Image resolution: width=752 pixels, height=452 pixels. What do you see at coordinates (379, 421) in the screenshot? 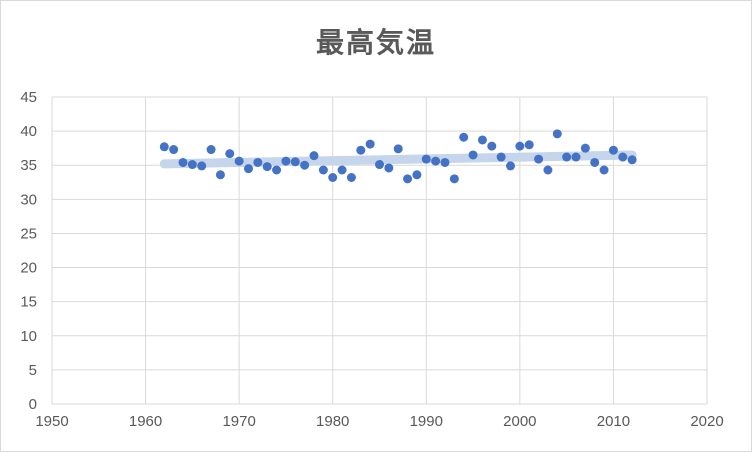
I see `x-axis-ticks: 1950 1960 1970 1980 1990 2000 2010 2020` at bounding box center [379, 421].